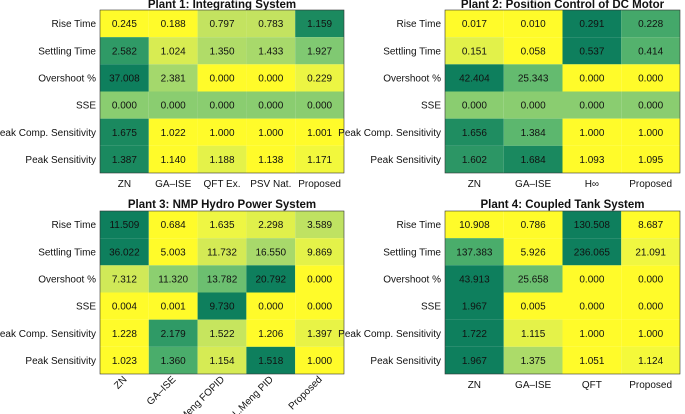  What do you see at coordinates (533, 334) in the screenshot?
I see `cell-value: 1.115` at bounding box center [533, 334].